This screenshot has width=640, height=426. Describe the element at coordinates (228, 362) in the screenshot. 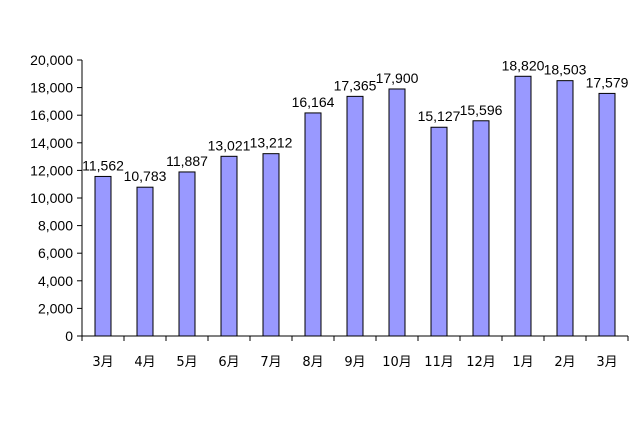

I see `x-category-label: 6月` at that location.